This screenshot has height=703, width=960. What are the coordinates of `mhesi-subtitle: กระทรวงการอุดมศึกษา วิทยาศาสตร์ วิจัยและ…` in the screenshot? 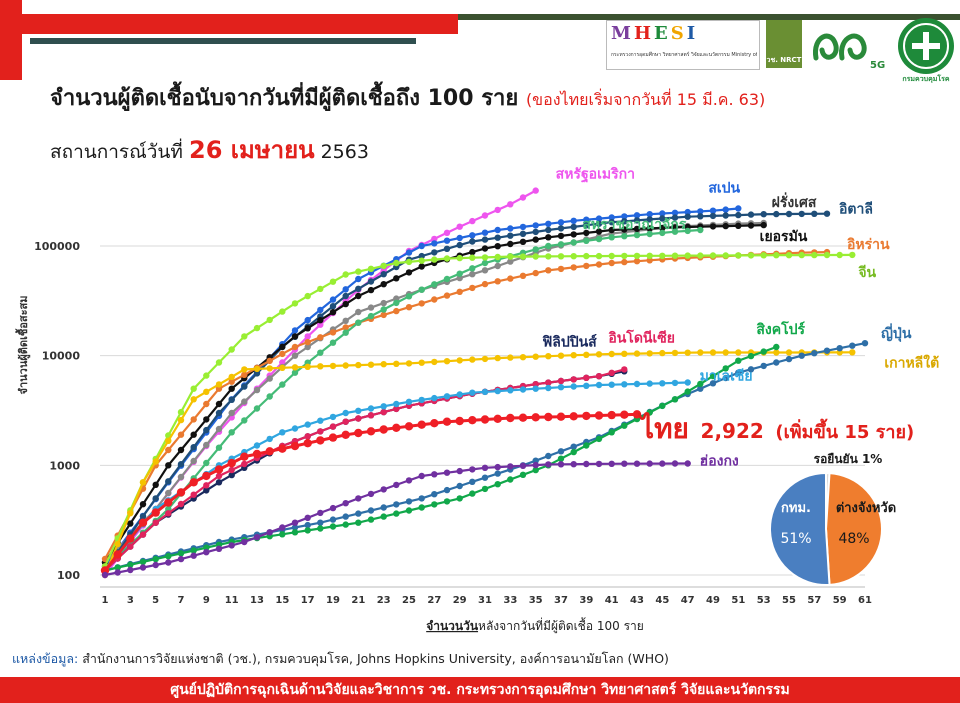 It's located at (684, 55).